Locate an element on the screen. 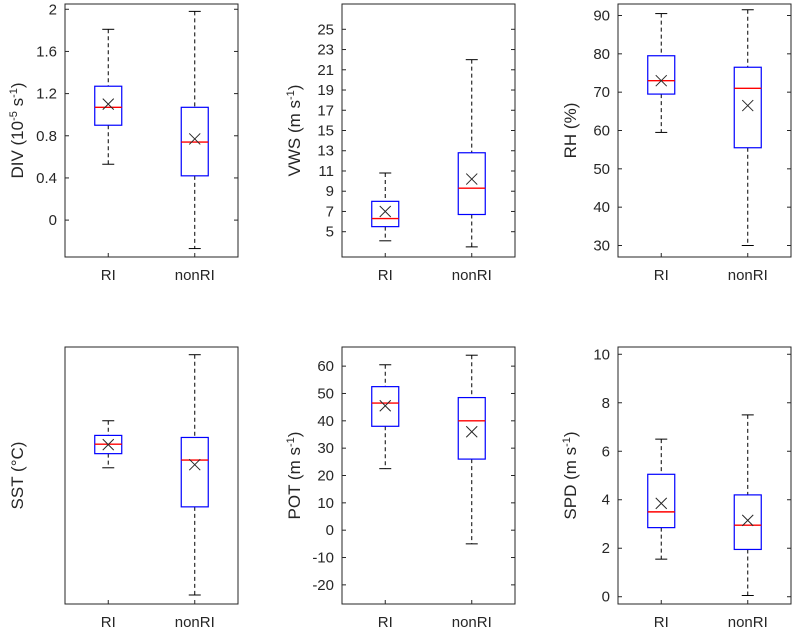  y-tick-label: 5 is located at coordinates (330, 232).